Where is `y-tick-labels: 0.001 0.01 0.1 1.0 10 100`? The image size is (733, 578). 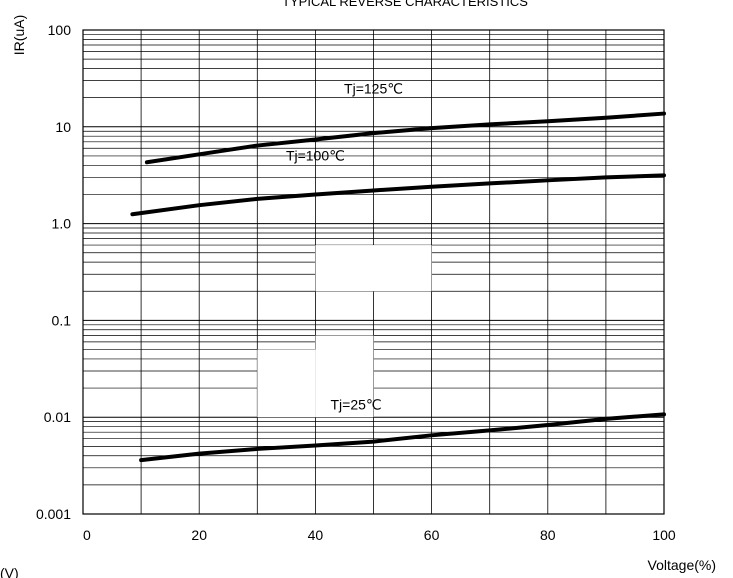 y-tick-labels: 0.001 0.01 0.1 1.0 10 100 is located at coordinates (53, 272).